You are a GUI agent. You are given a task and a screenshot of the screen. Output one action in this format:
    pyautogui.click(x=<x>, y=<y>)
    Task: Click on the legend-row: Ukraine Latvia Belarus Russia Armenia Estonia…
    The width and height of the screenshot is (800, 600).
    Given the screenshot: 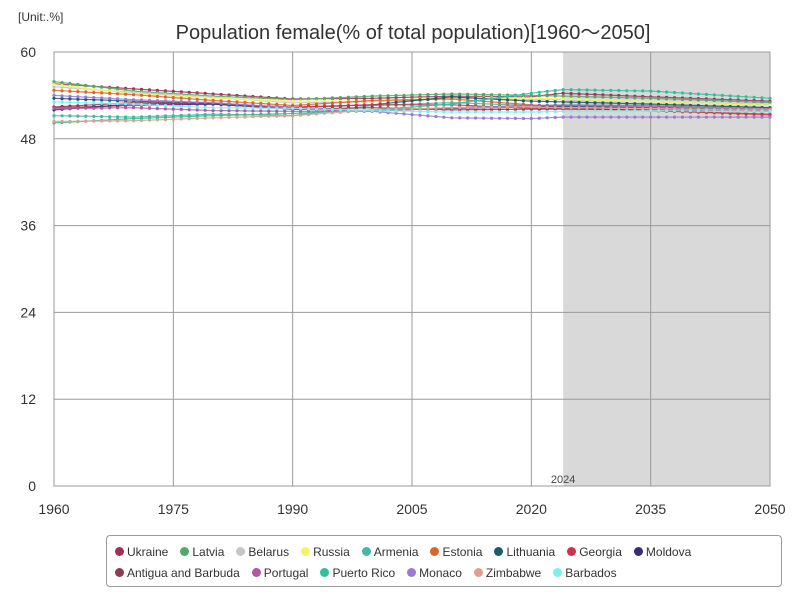 What is the action you would take?
    pyautogui.click(x=444, y=551)
    